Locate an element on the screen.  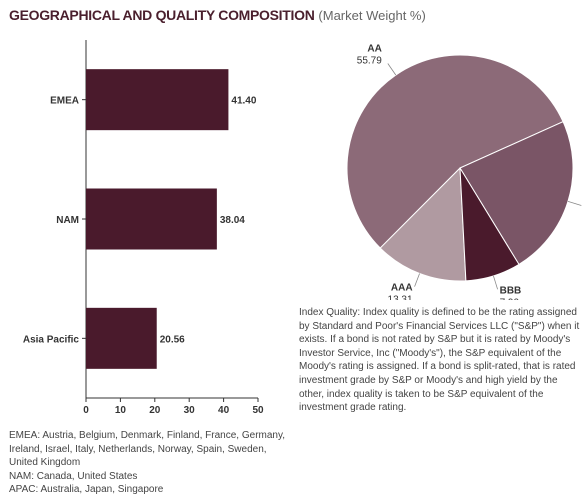
pie-slice-aaa is located at coordinates (423, 224).